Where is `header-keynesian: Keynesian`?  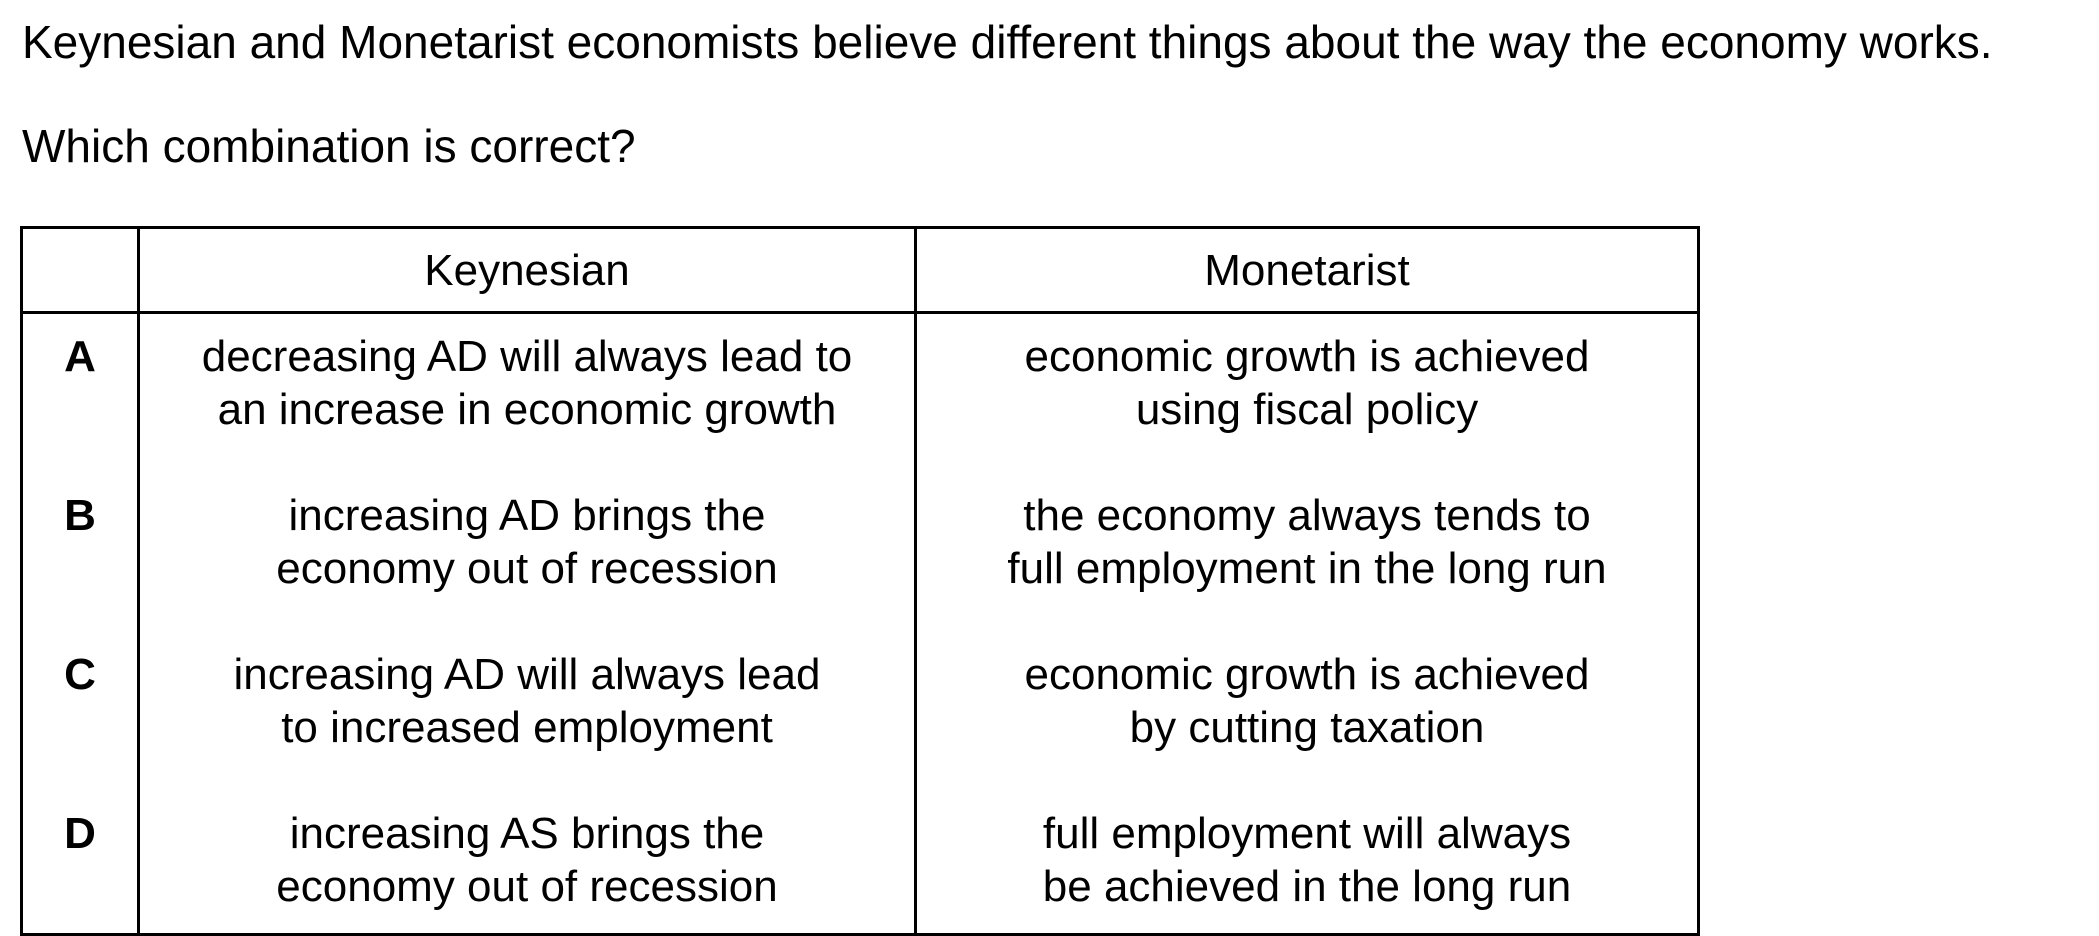 header-keynesian: Keynesian is located at coordinates (527, 270).